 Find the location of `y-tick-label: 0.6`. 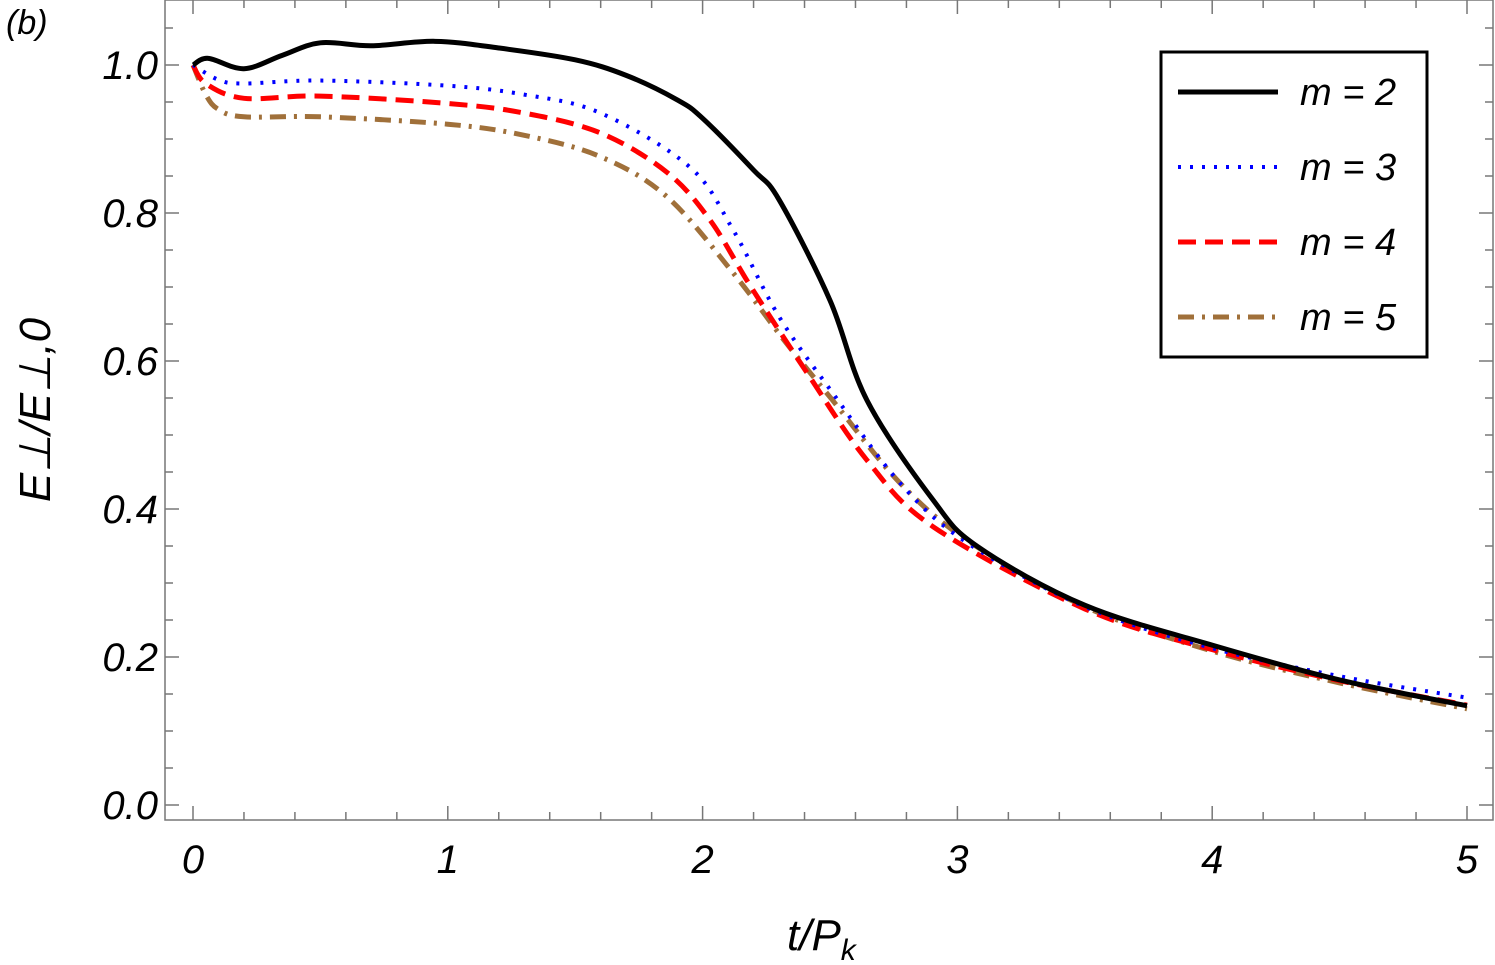

y-tick-label: 0.6 is located at coordinates (130, 362).